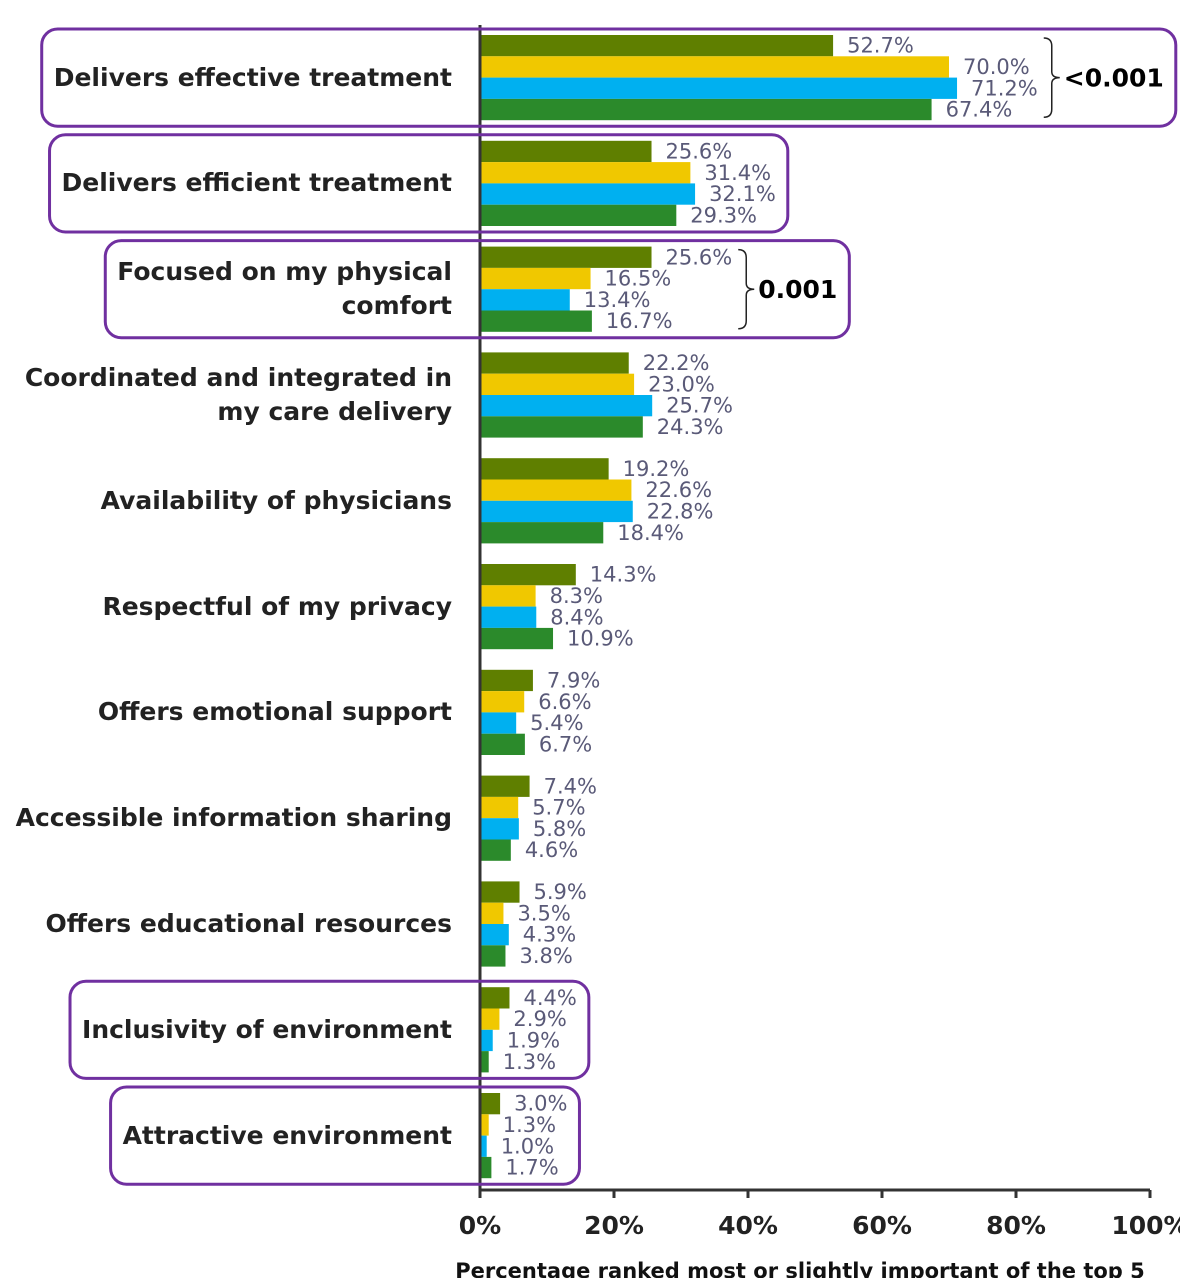  What do you see at coordinates (676, 363) in the screenshot?
I see `value-label: 22.2%` at bounding box center [676, 363].